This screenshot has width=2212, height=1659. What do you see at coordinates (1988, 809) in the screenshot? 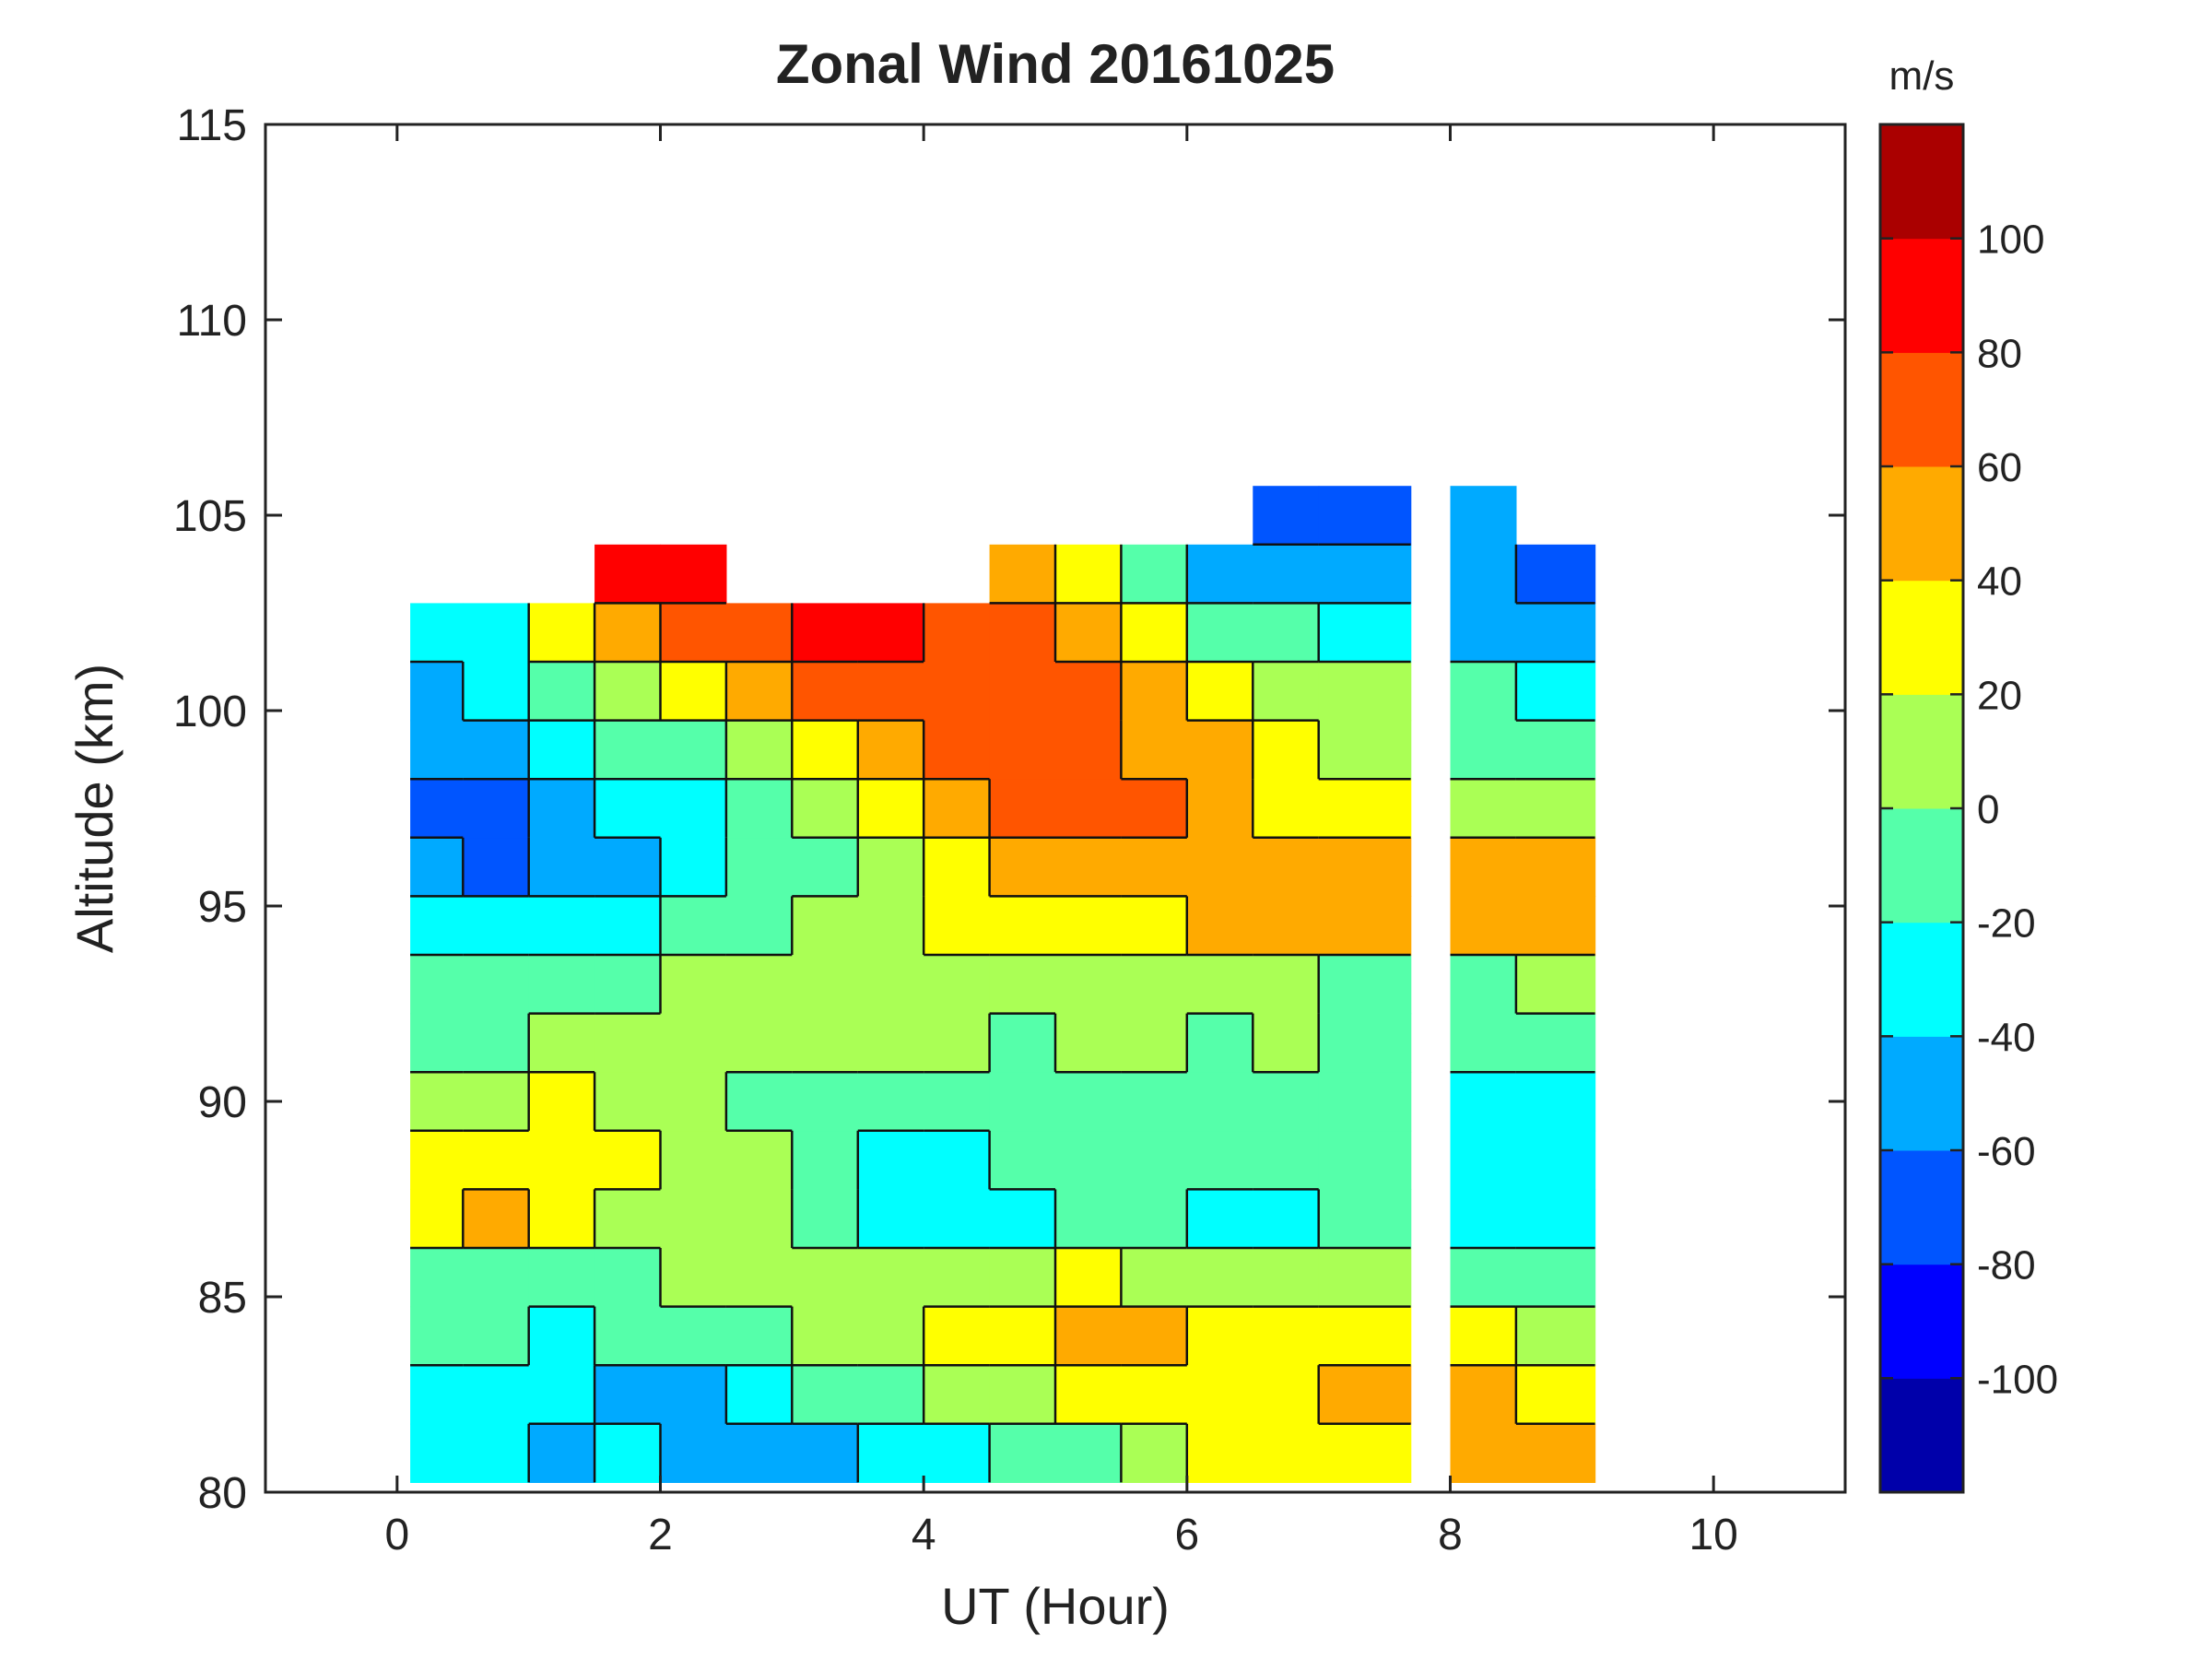
I see `colorbar-tick-label: 0` at bounding box center [1988, 809].